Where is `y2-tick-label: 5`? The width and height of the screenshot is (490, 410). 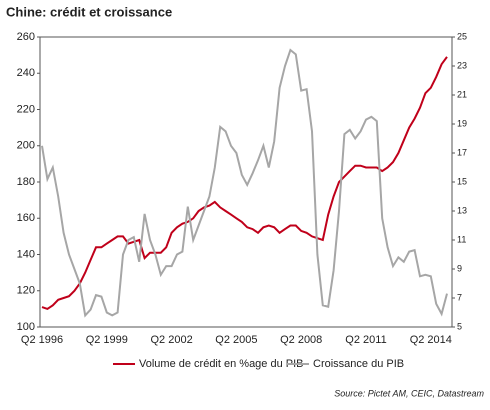 y2-tick-label: 5 is located at coordinates (459, 326).